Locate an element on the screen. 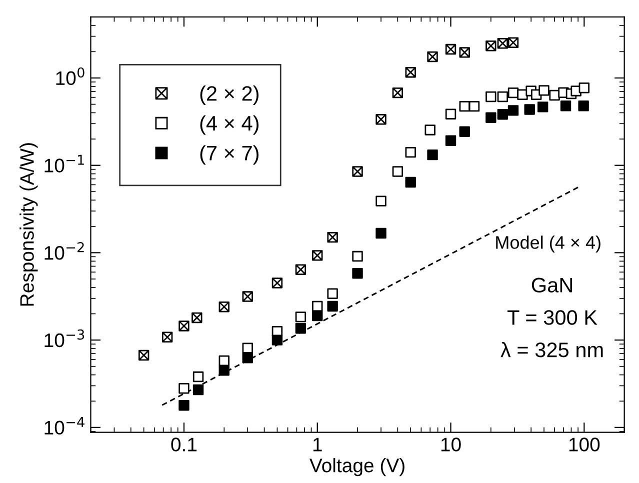 This screenshot has width=639, height=483. x-tick-label: 1 is located at coordinates (317, 445).